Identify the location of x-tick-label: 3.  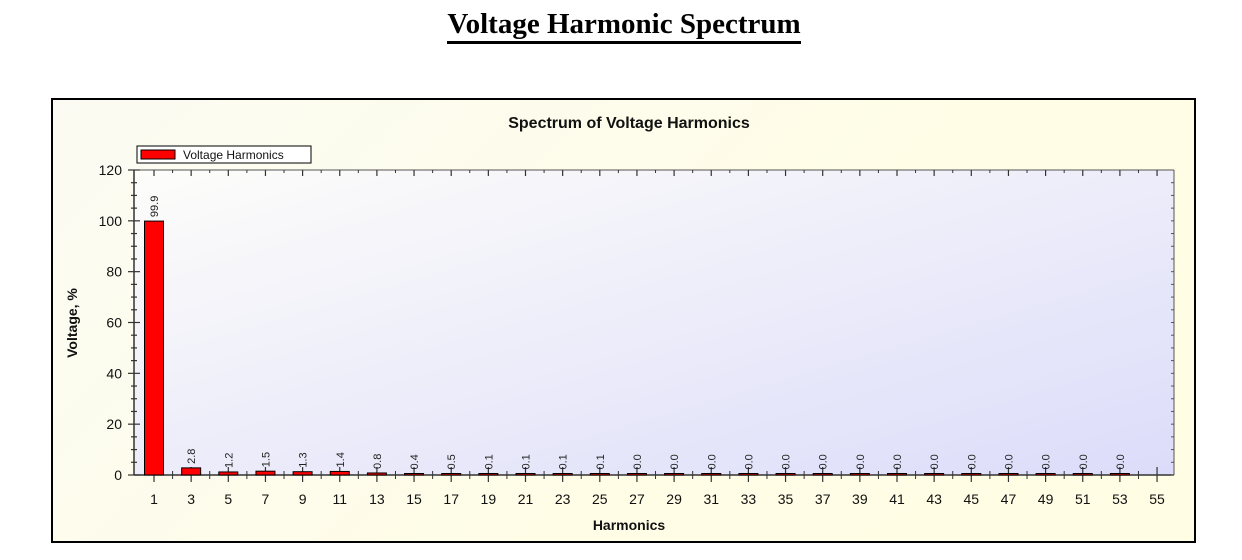
(191, 499).